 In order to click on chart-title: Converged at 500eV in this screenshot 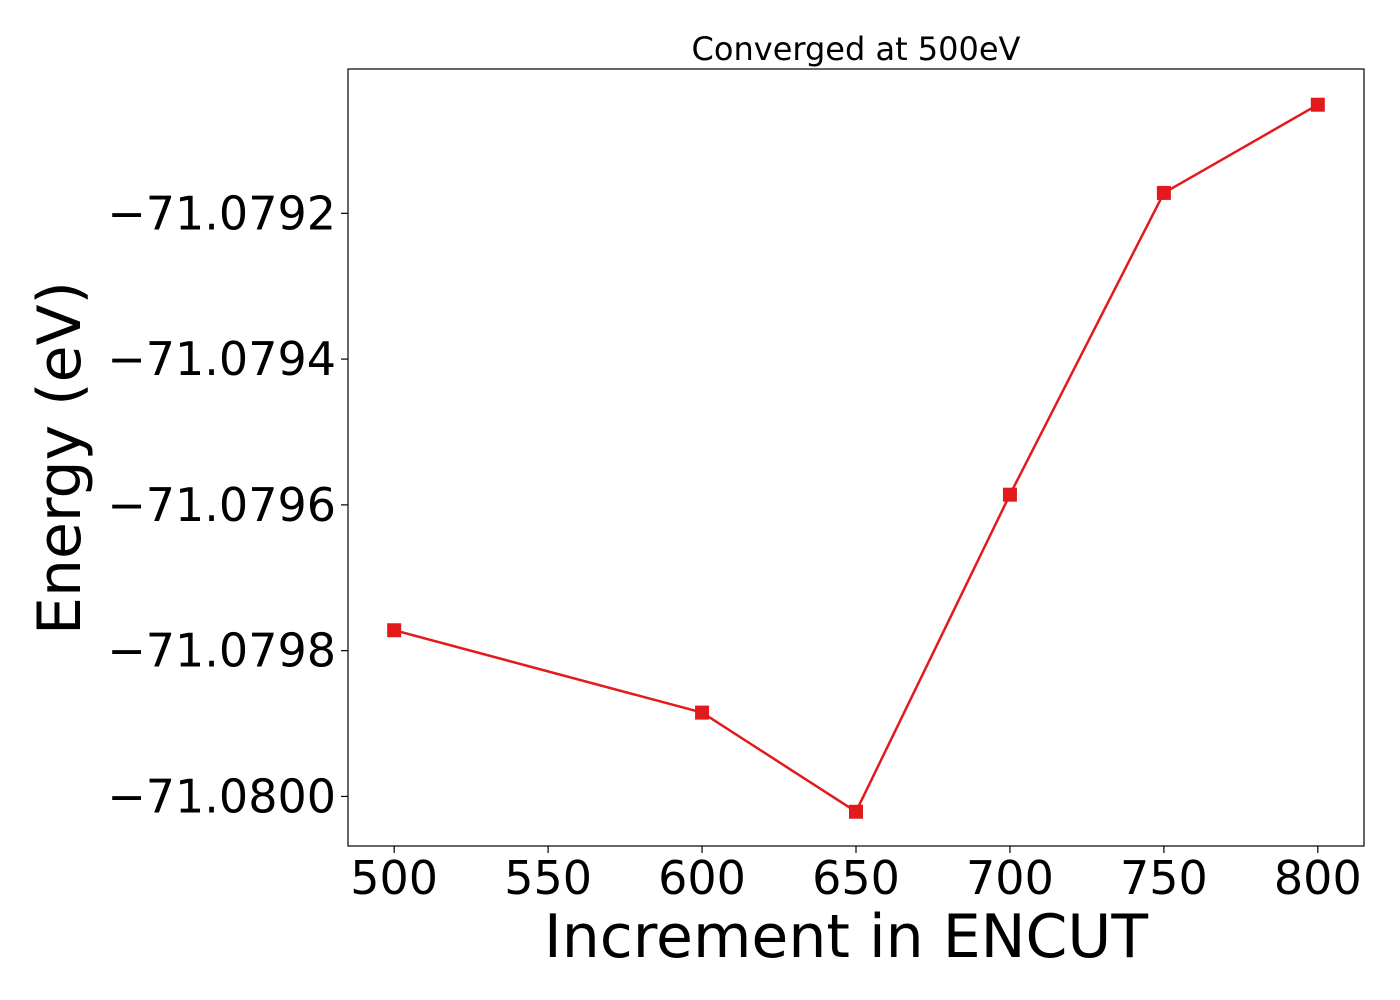, I will do `click(856, 49)`.